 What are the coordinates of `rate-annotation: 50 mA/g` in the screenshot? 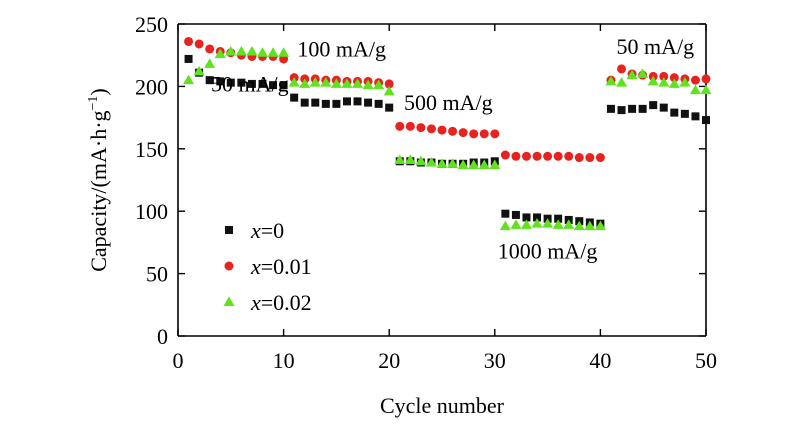 It's located at (250, 83).